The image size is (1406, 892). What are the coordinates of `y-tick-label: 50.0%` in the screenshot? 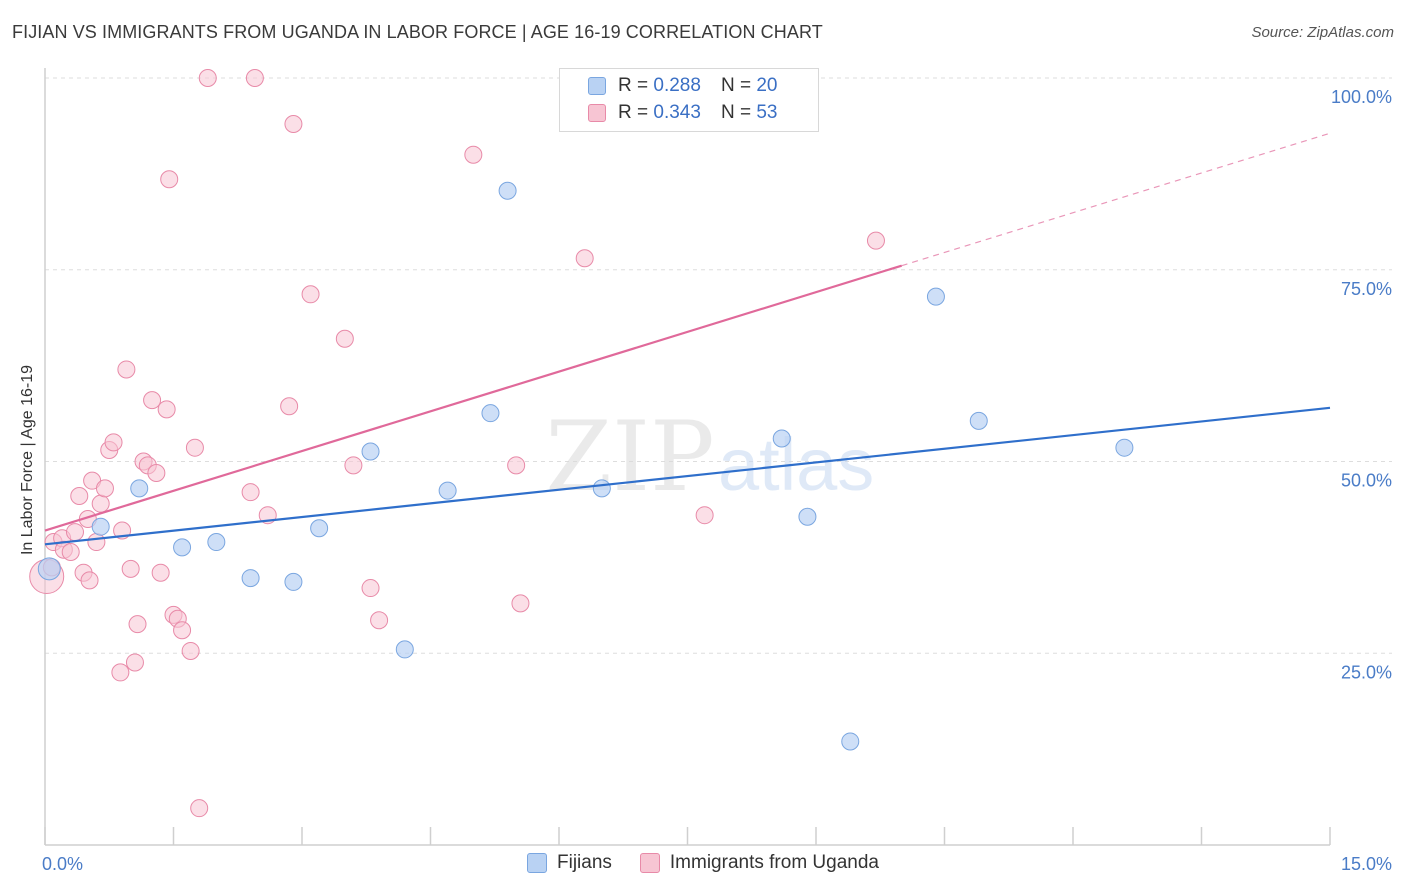 It's located at (1366, 481).